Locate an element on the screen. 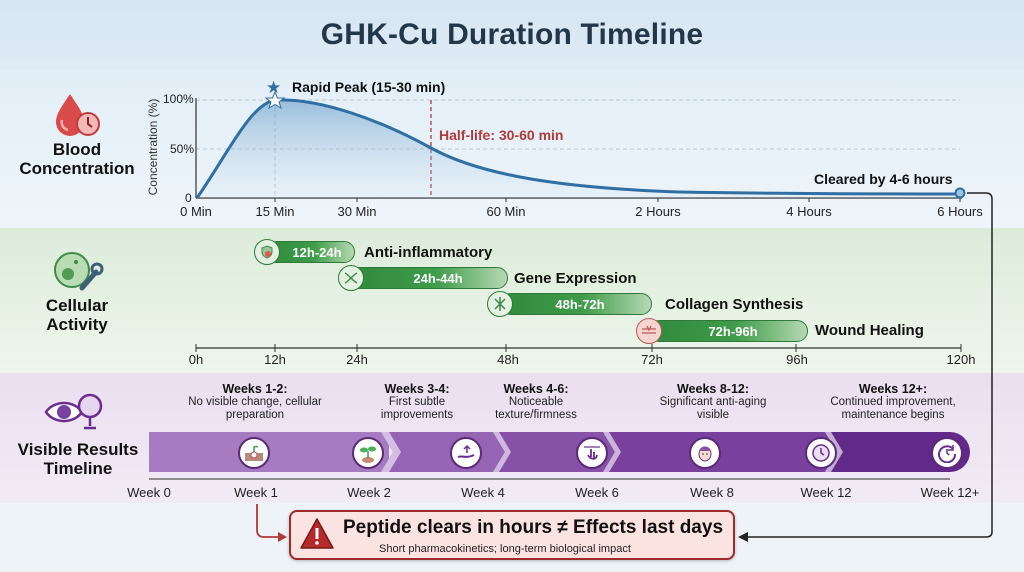 This screenshot has width=1024, height=572. activity-label: Collagen Synthesis is located at coordinates (734, 304).